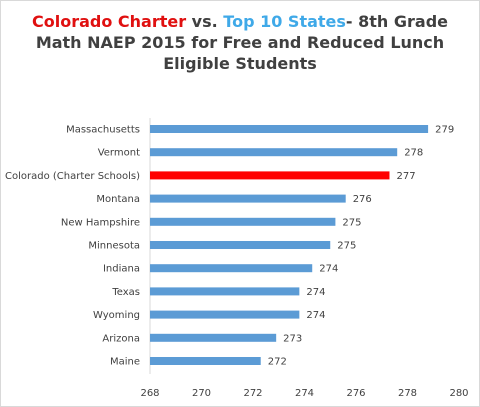  I want to click on x-tick-label: 268, so click(149, 393).